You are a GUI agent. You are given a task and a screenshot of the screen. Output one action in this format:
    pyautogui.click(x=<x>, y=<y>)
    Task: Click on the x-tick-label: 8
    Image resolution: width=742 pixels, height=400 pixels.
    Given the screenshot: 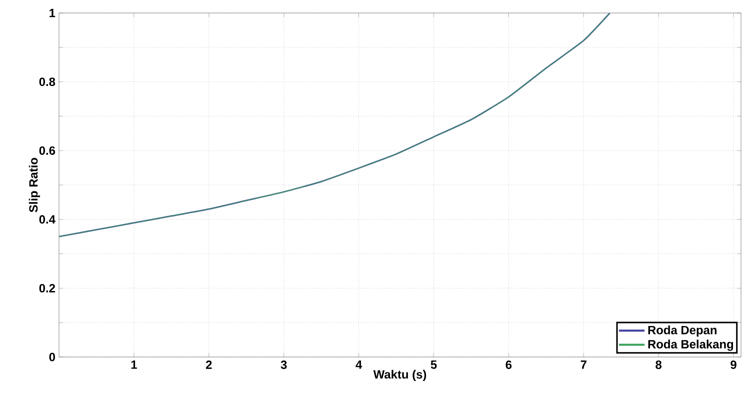 What is the action you would take?
    pyautogui.click(x=659, y=364)
    